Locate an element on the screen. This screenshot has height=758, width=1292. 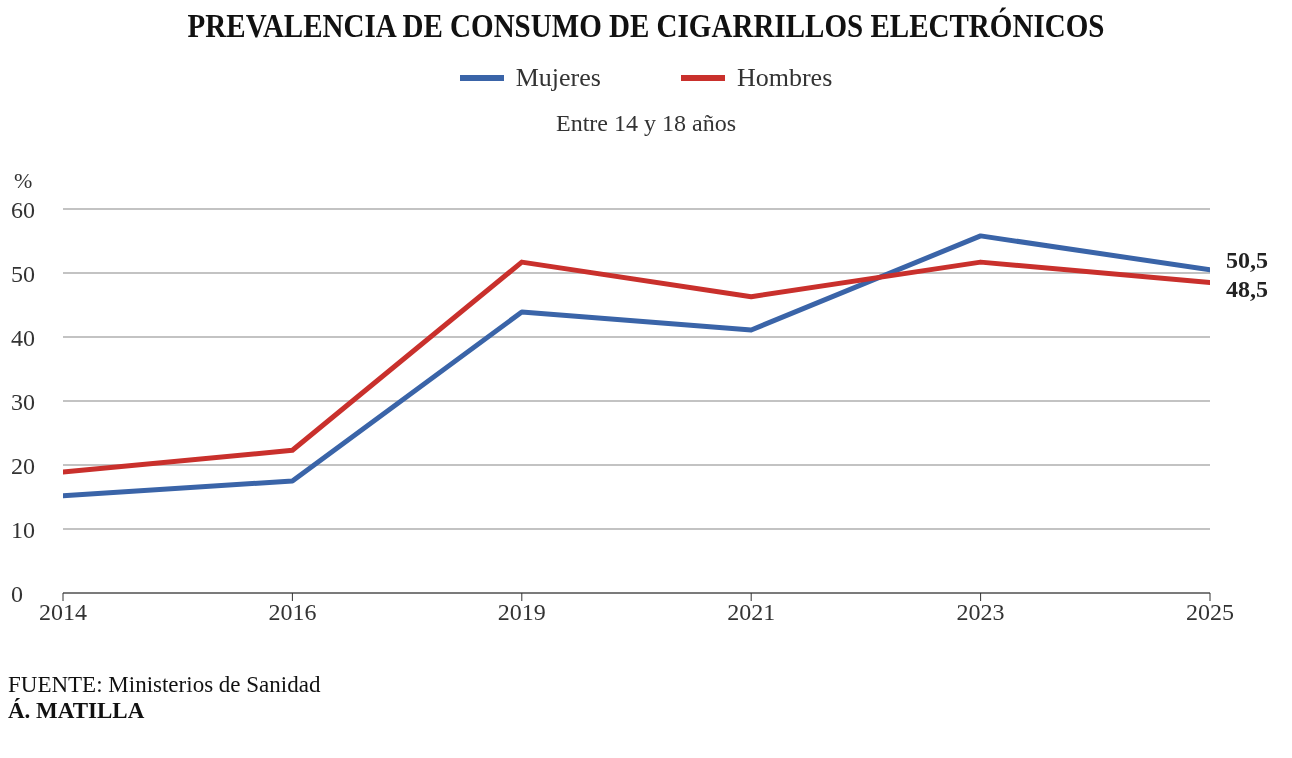
chart-subtitle: Entre 14 y 18 años is located at coordinates (646, 124).